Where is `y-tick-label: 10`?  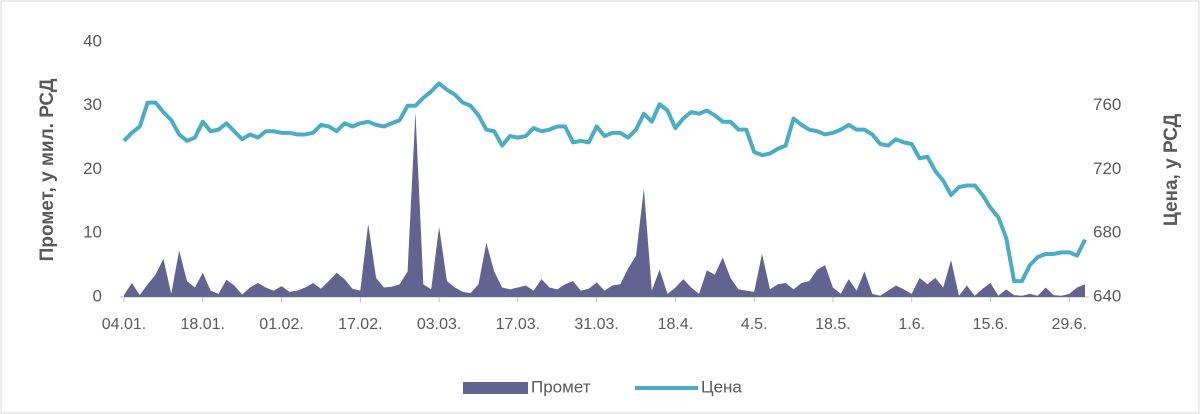
y-tick-label: 10 is located at coordinates (92, 232).